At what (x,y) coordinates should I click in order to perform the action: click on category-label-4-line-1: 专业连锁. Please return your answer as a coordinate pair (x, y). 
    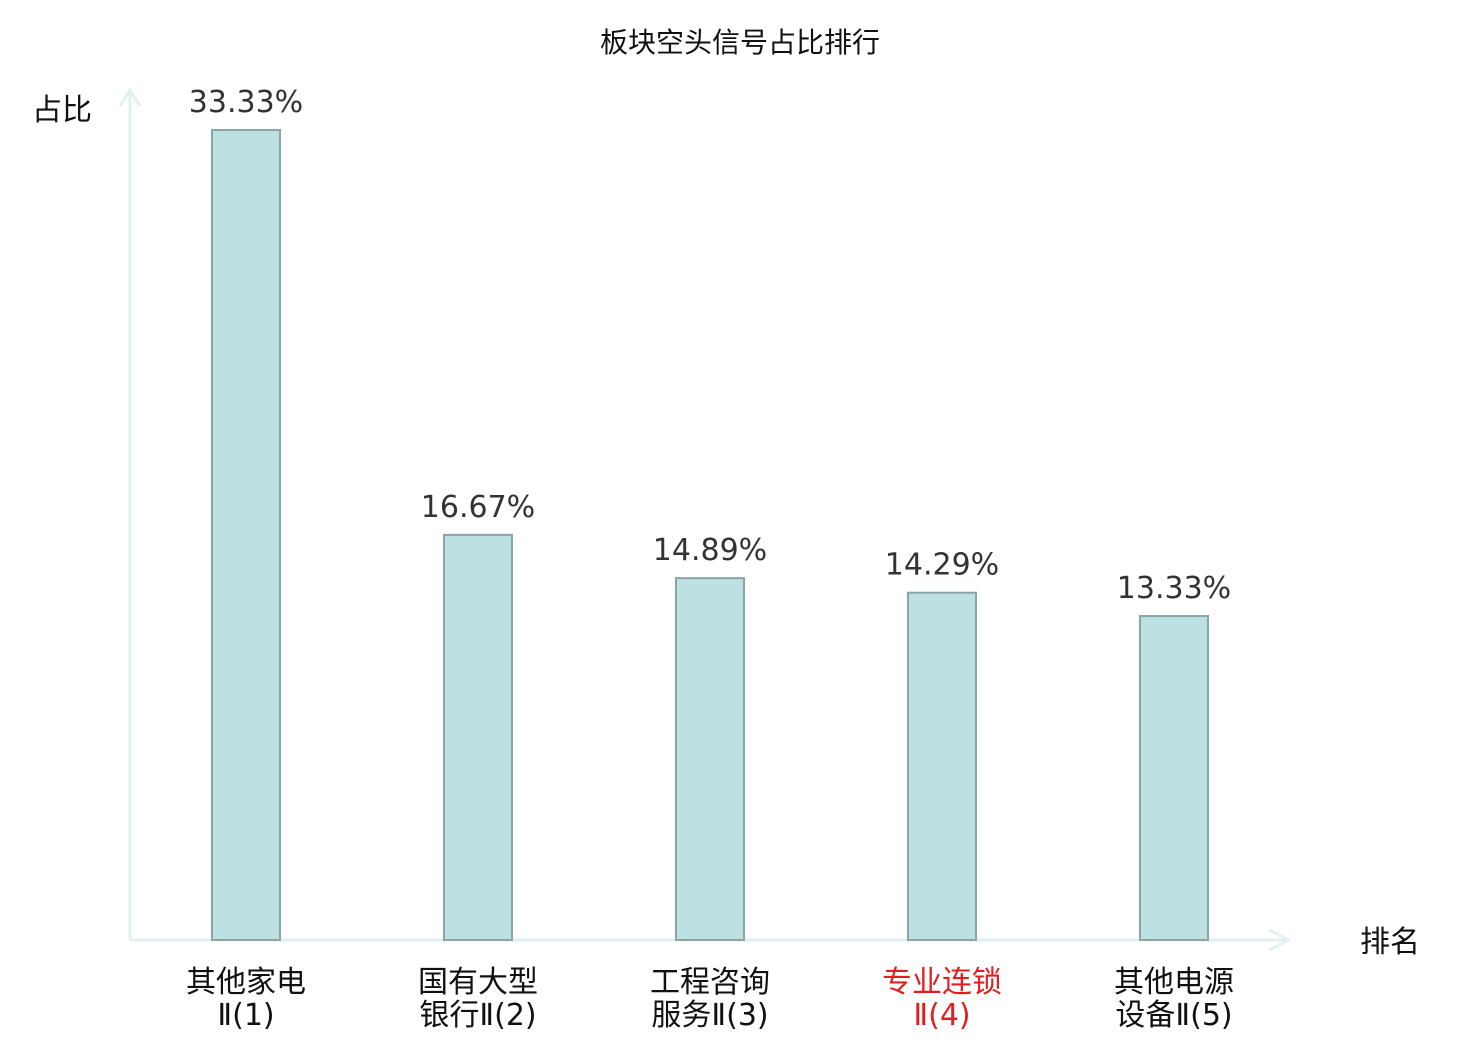
    Looking at the image, I should click on (942, 982).